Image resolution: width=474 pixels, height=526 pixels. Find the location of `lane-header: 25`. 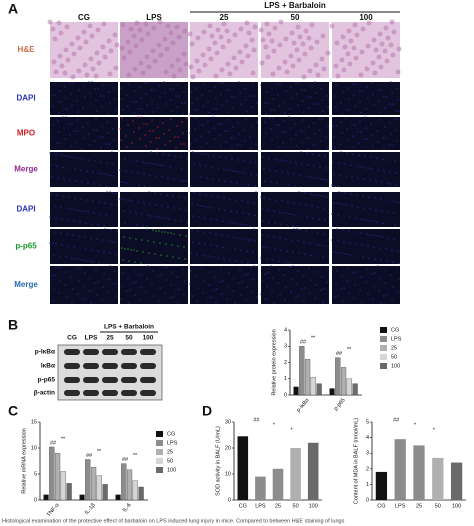

lane-header: 25 is located at coordinates (110, 338).